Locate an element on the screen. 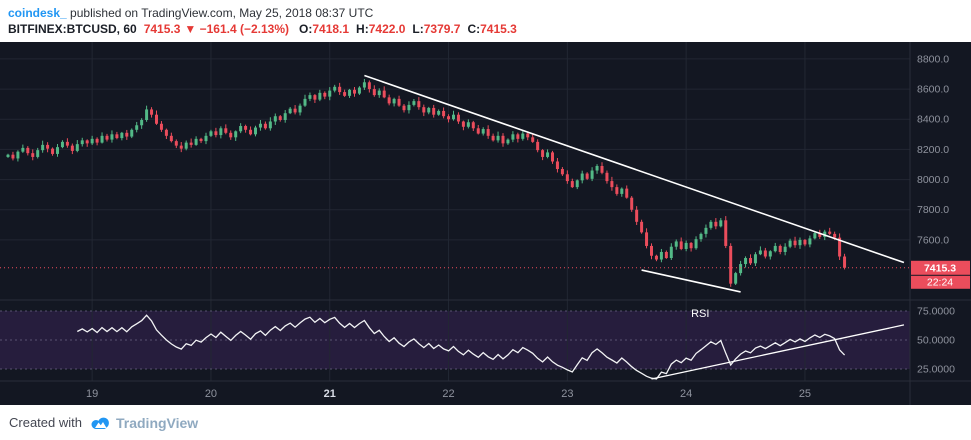  low-value: 7379.7 is located at coordinates (442, 29).